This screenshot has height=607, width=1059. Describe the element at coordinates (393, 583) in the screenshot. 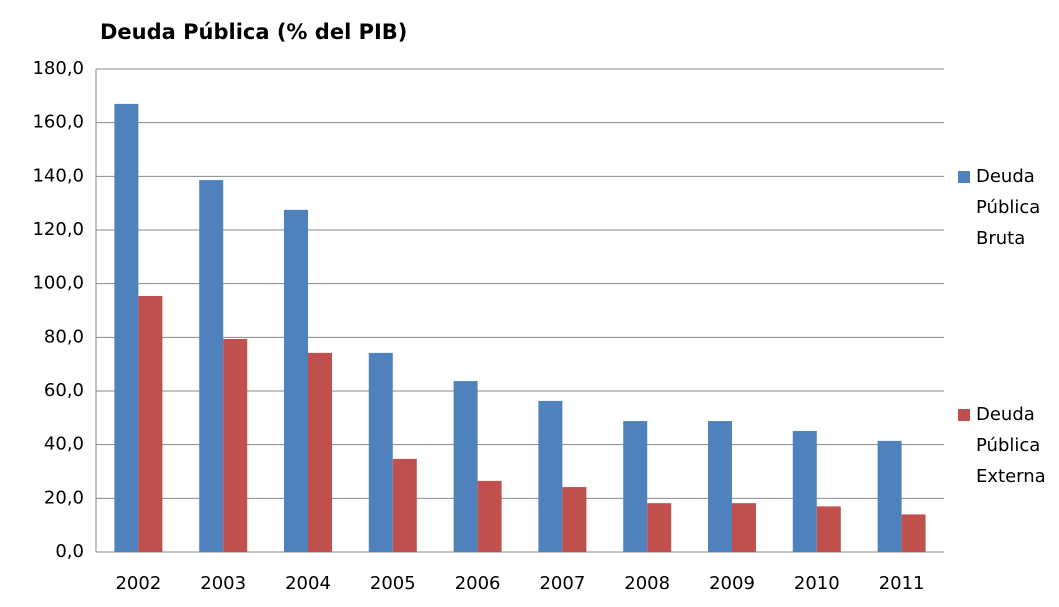

I see `x-tick-label: 2005` at that location.